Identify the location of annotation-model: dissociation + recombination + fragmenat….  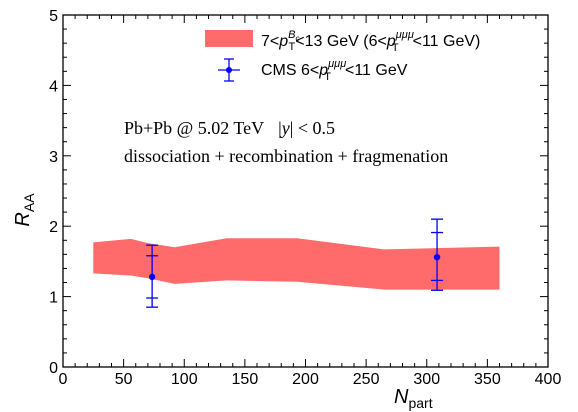
(286, 156).